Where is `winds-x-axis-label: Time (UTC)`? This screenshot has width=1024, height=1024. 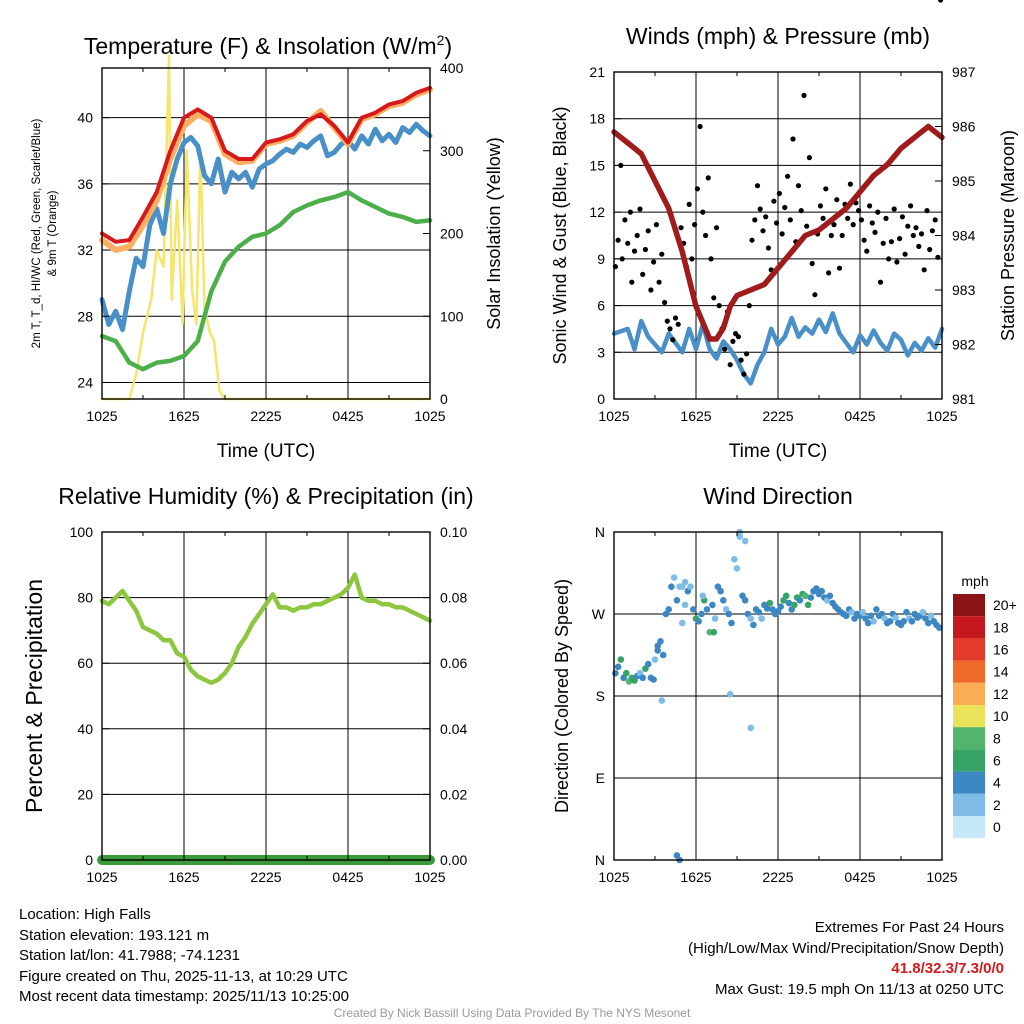 winds-x-axis-label: Time (UTC) is located at coordinates (778, 451).